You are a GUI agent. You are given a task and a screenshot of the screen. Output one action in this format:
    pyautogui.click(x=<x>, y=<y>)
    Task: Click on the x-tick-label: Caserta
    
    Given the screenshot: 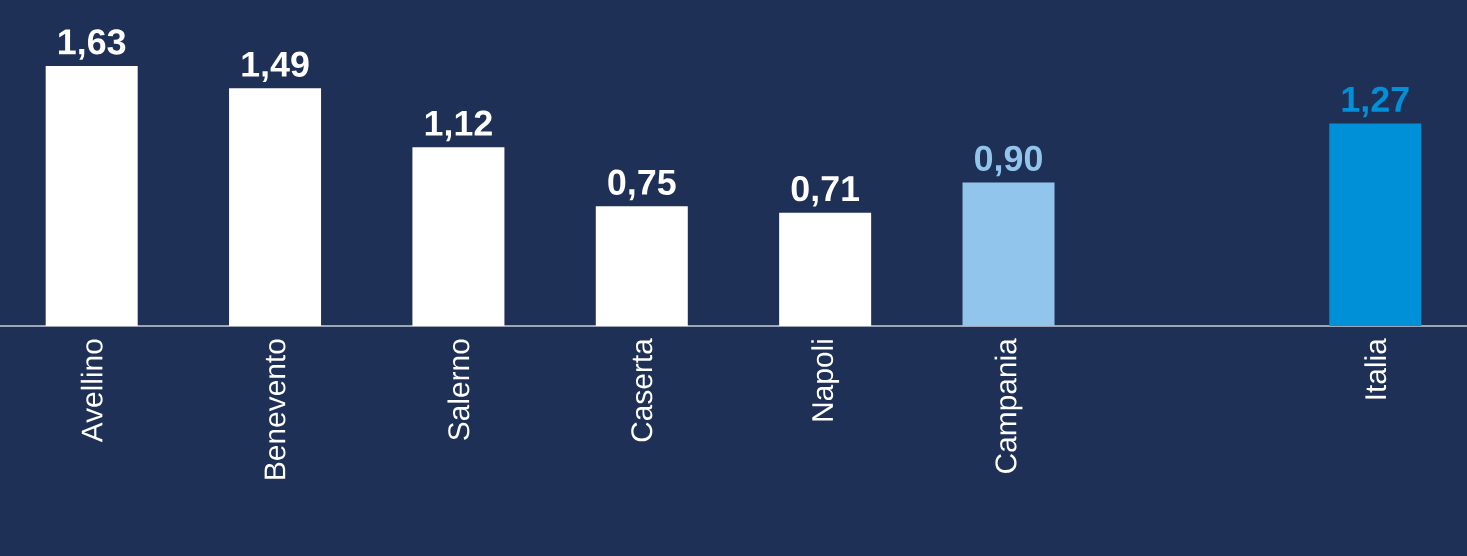 What is the action you would take?
    pyautogui.click(x=642, y=390)
    